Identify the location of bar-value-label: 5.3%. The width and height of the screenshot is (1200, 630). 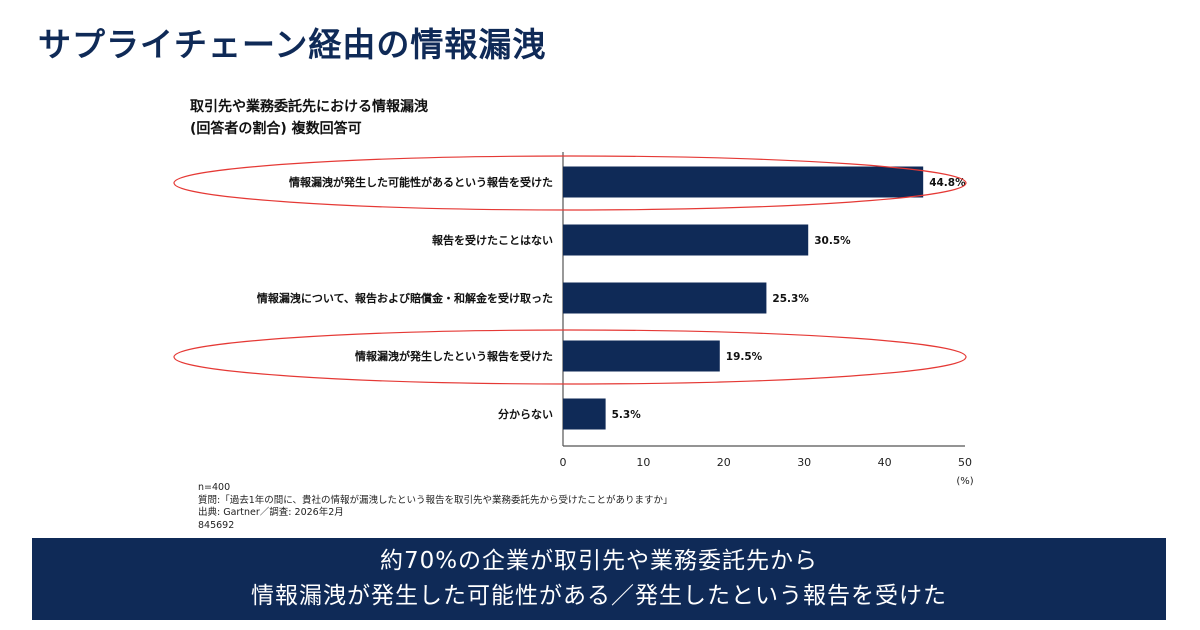
(627, 415).